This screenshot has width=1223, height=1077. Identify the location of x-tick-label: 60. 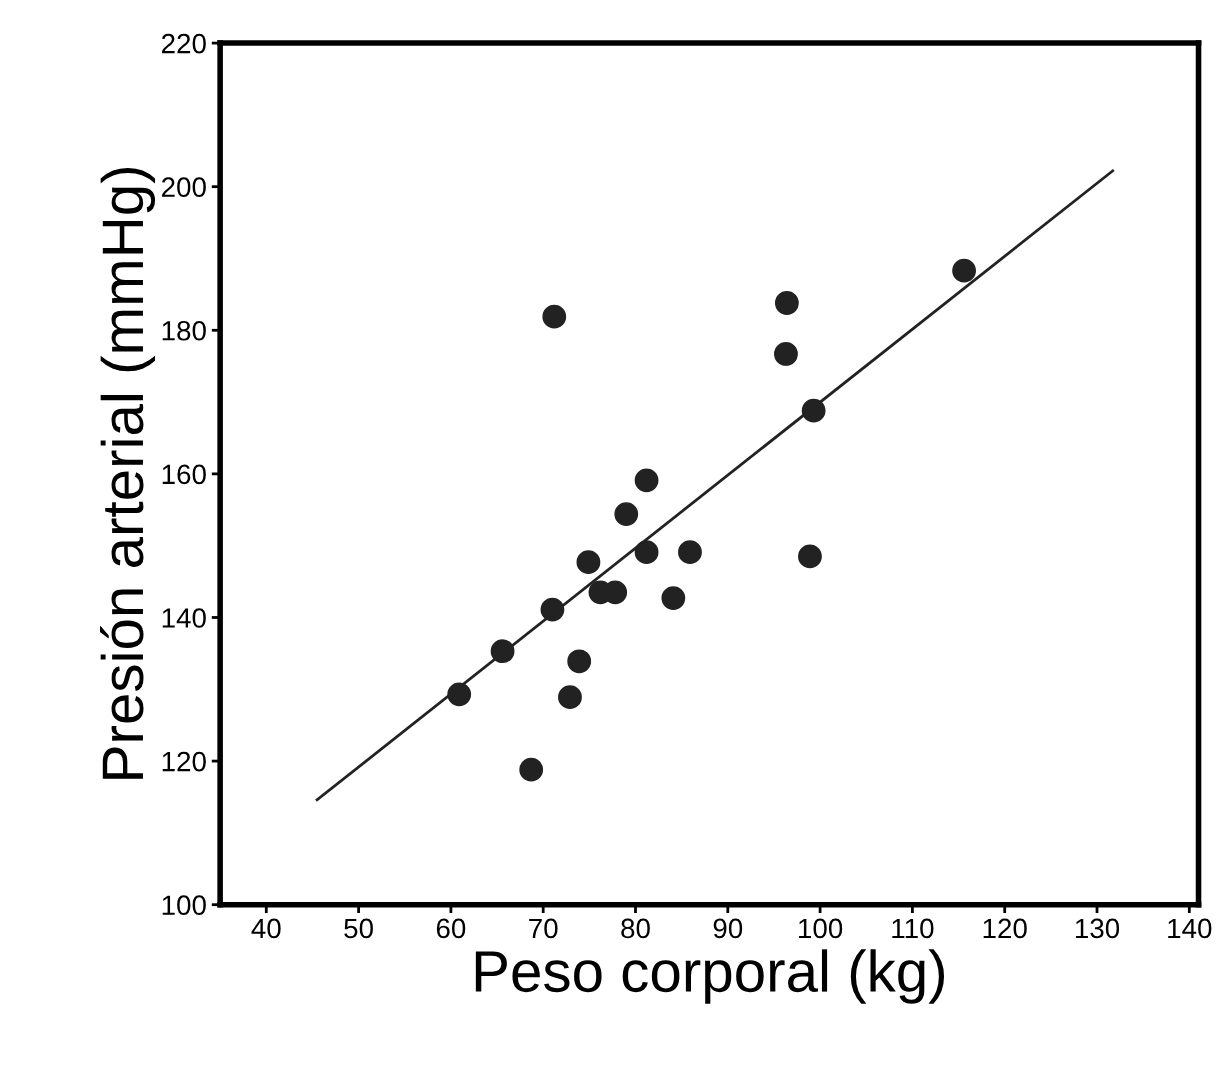
(451, 928).